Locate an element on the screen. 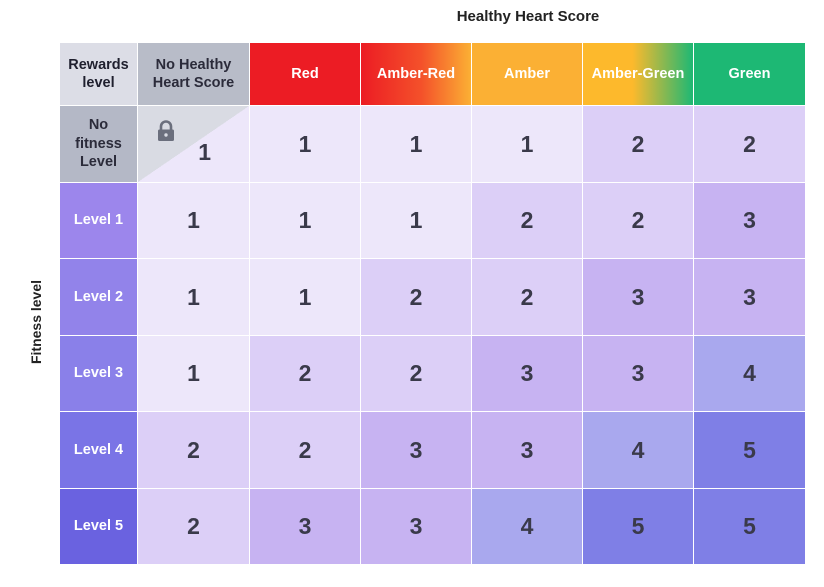  row-header-label: Level 1 is located at coordinates (98, 220).